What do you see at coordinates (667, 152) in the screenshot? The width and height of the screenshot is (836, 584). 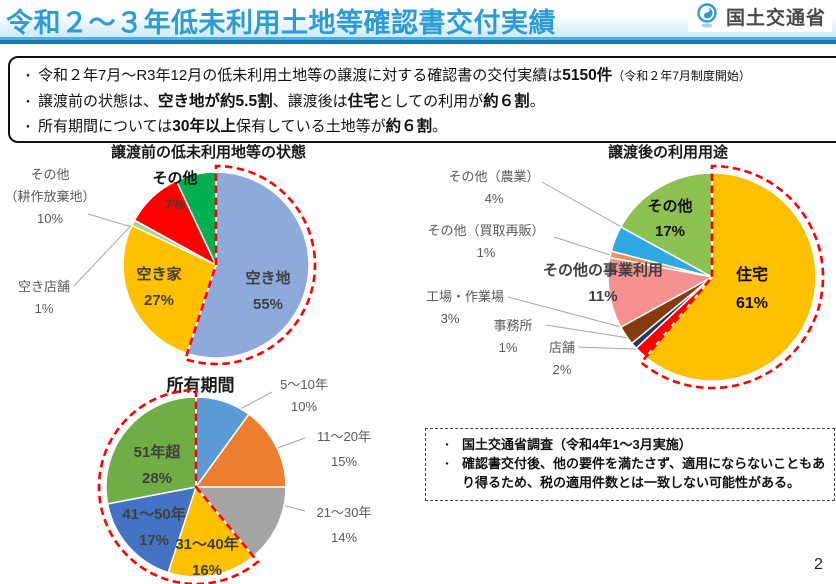 I see `chart2-title: 譲渡後の利用用途` at bounding box center [667, 152].